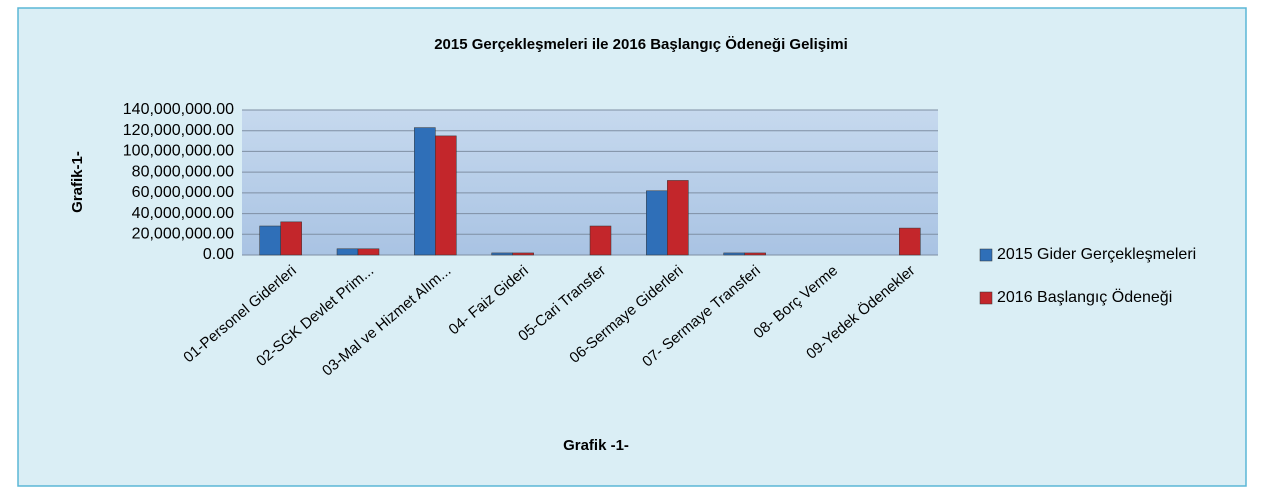 This screenshot has height=494, width=1266. Describe the element at coordinates (183, 213) in the screenshot. I see `y-tick-label: 40,000,000.00` at that location.